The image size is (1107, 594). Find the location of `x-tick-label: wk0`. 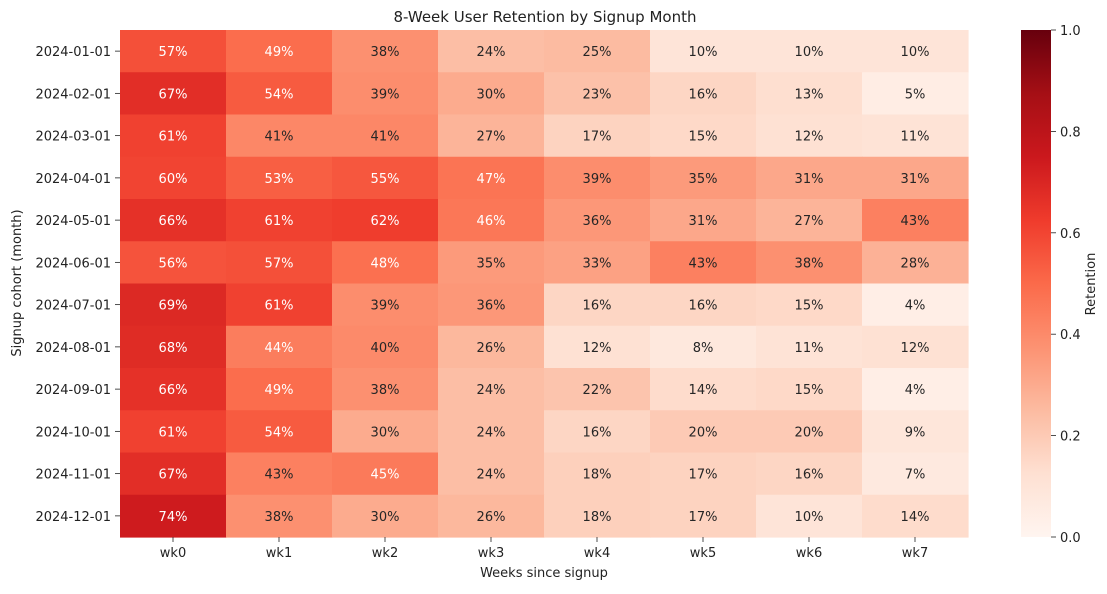

x-tick-label: wk0 is located at coordinates (173, 553).